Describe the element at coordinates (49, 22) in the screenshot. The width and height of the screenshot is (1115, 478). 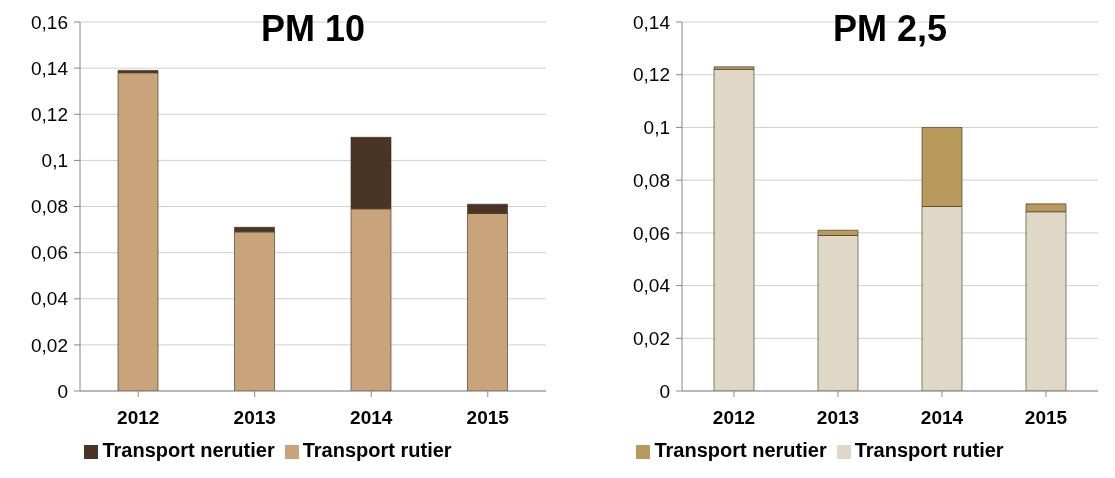
I see `y-tick-label: 0,16` at that location.